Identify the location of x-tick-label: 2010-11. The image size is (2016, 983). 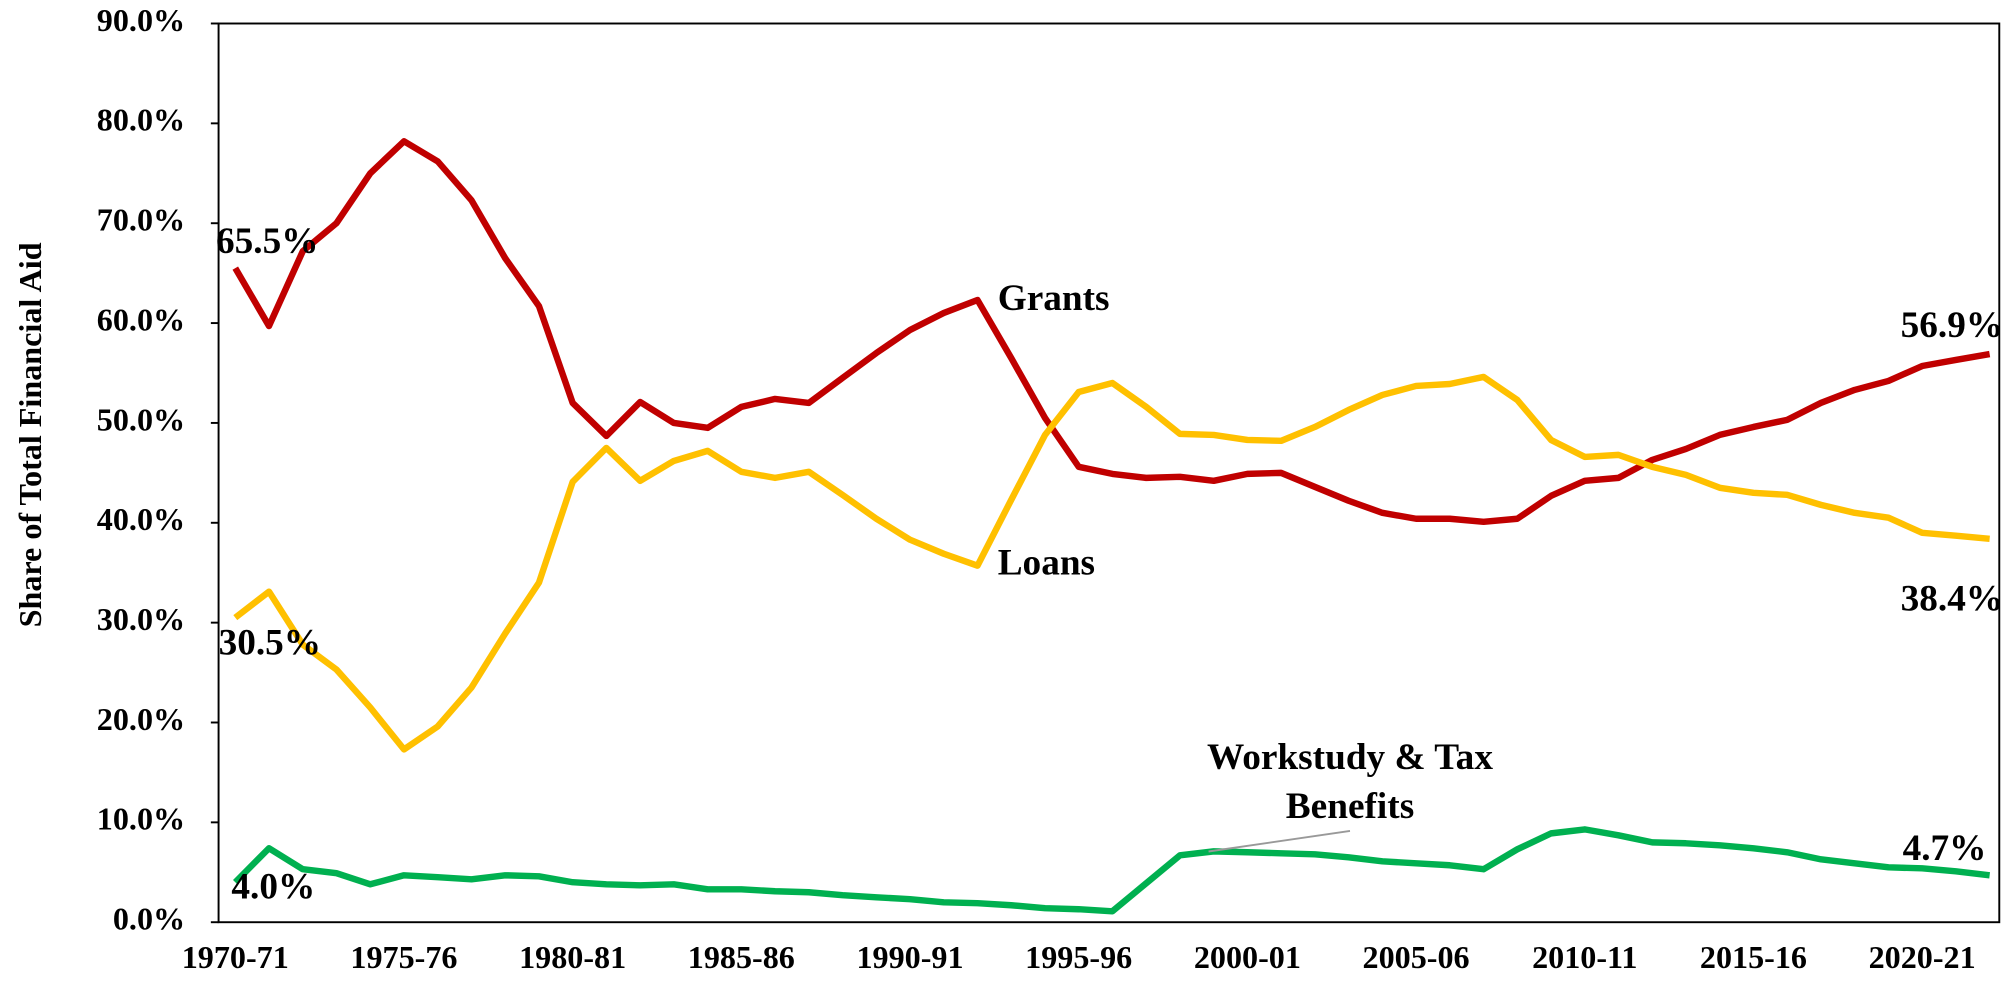
(1584, 957).